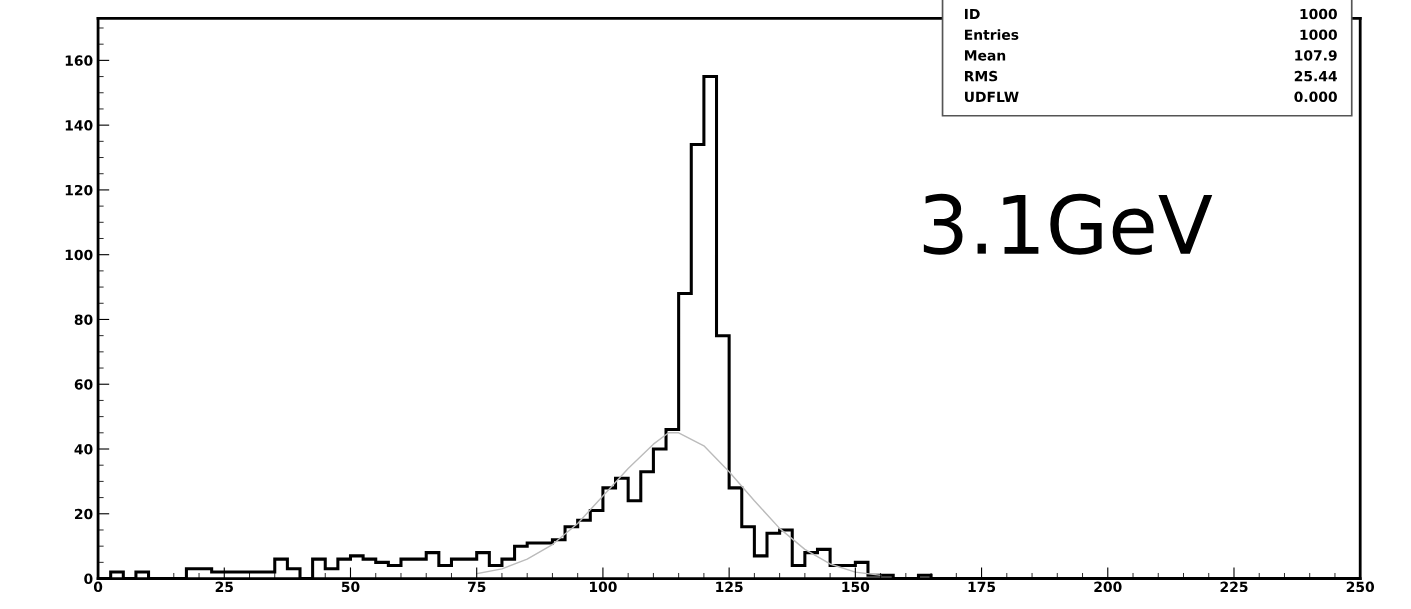 This screenshot has width=1411, height=609. Describe the element at coordinates (981, 76) in the screenshot. I see `annotation: RMS` at that location.